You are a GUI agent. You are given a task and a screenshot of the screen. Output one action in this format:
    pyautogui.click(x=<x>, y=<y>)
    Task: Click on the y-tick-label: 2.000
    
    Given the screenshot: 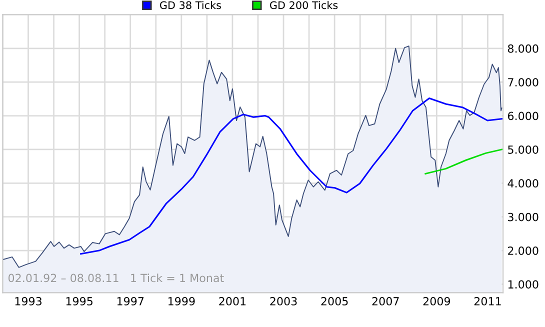 What is the action you would take?
    pyautogui.click(x=523, y=250)
    